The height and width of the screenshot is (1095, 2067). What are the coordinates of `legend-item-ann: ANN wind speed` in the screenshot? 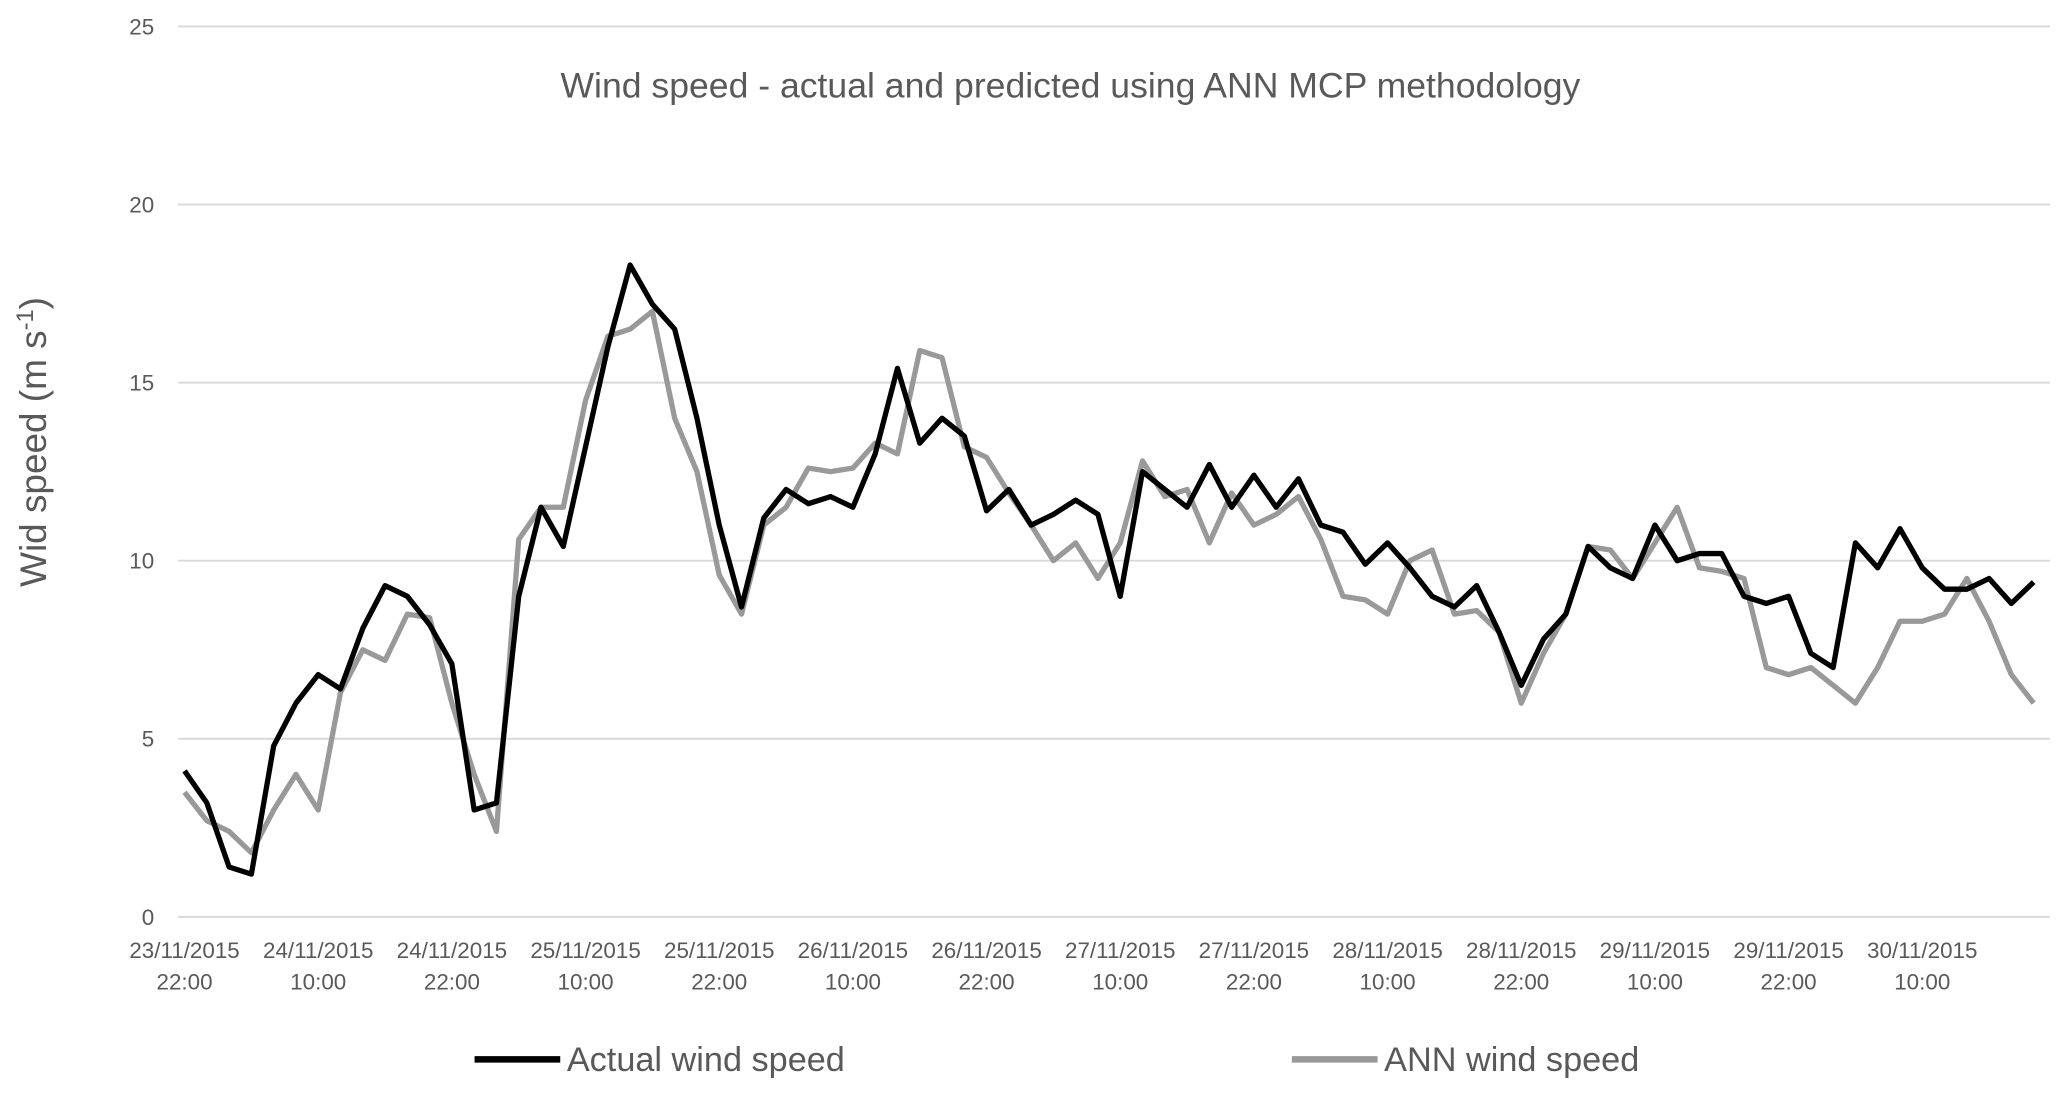 It's located at (1465, 1060).